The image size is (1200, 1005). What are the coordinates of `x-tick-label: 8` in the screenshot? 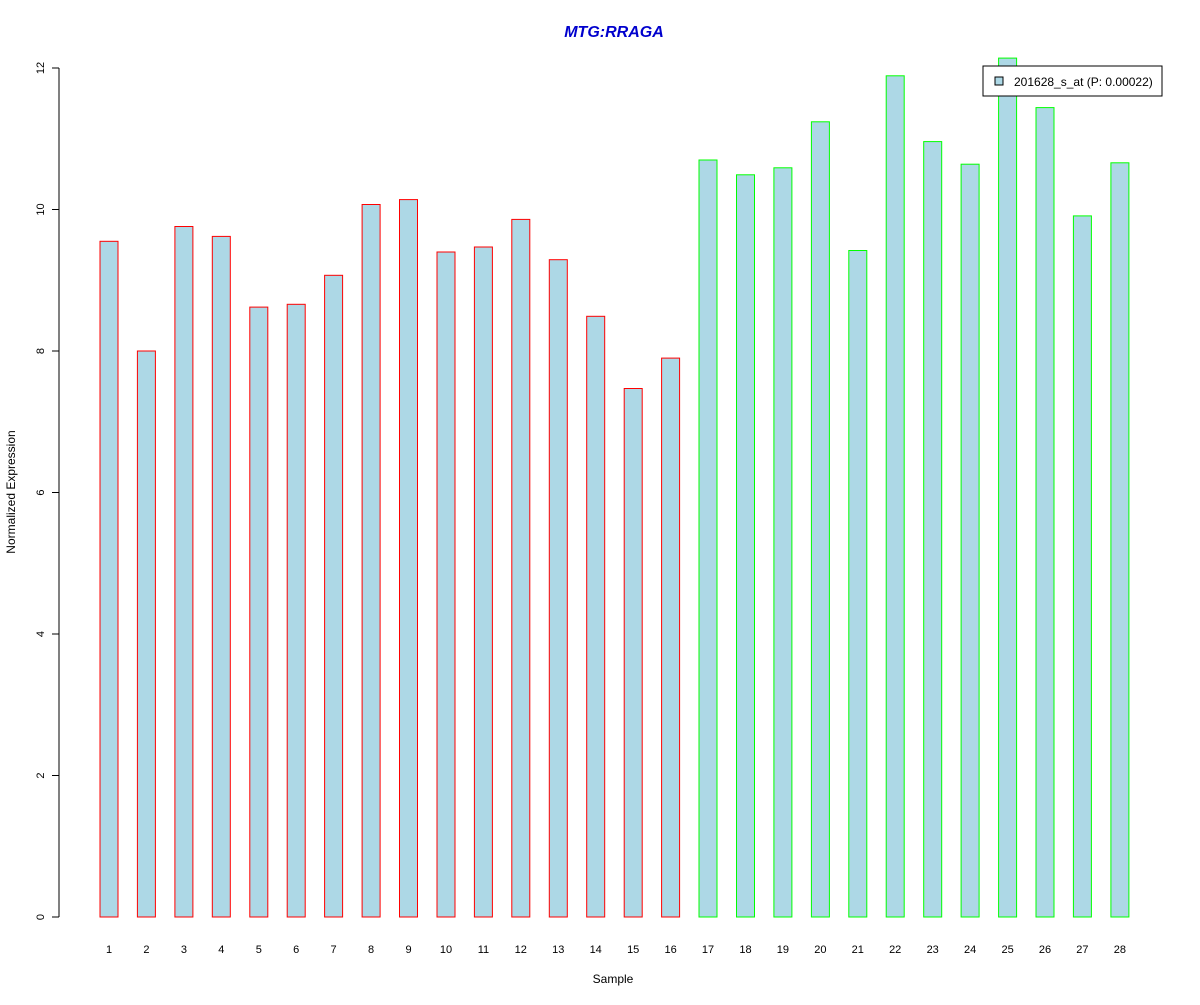 It's located at (371, 950).